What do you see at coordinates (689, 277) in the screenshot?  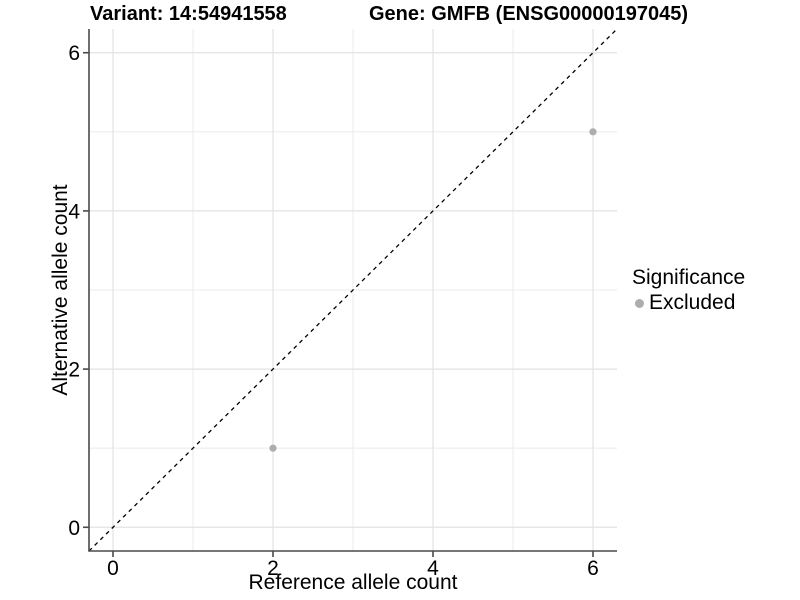 I see `legend-title: Significance` at bounding box center [689, 277].